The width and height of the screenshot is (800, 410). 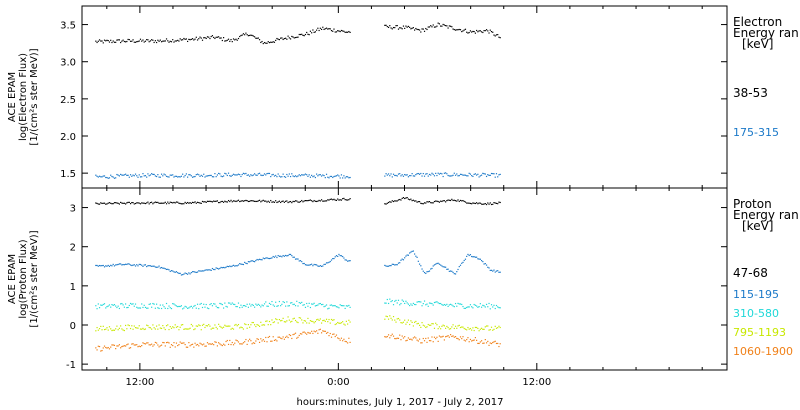 I want to click on proton-legend-entry: 115-195, so click(x=756, y=294).